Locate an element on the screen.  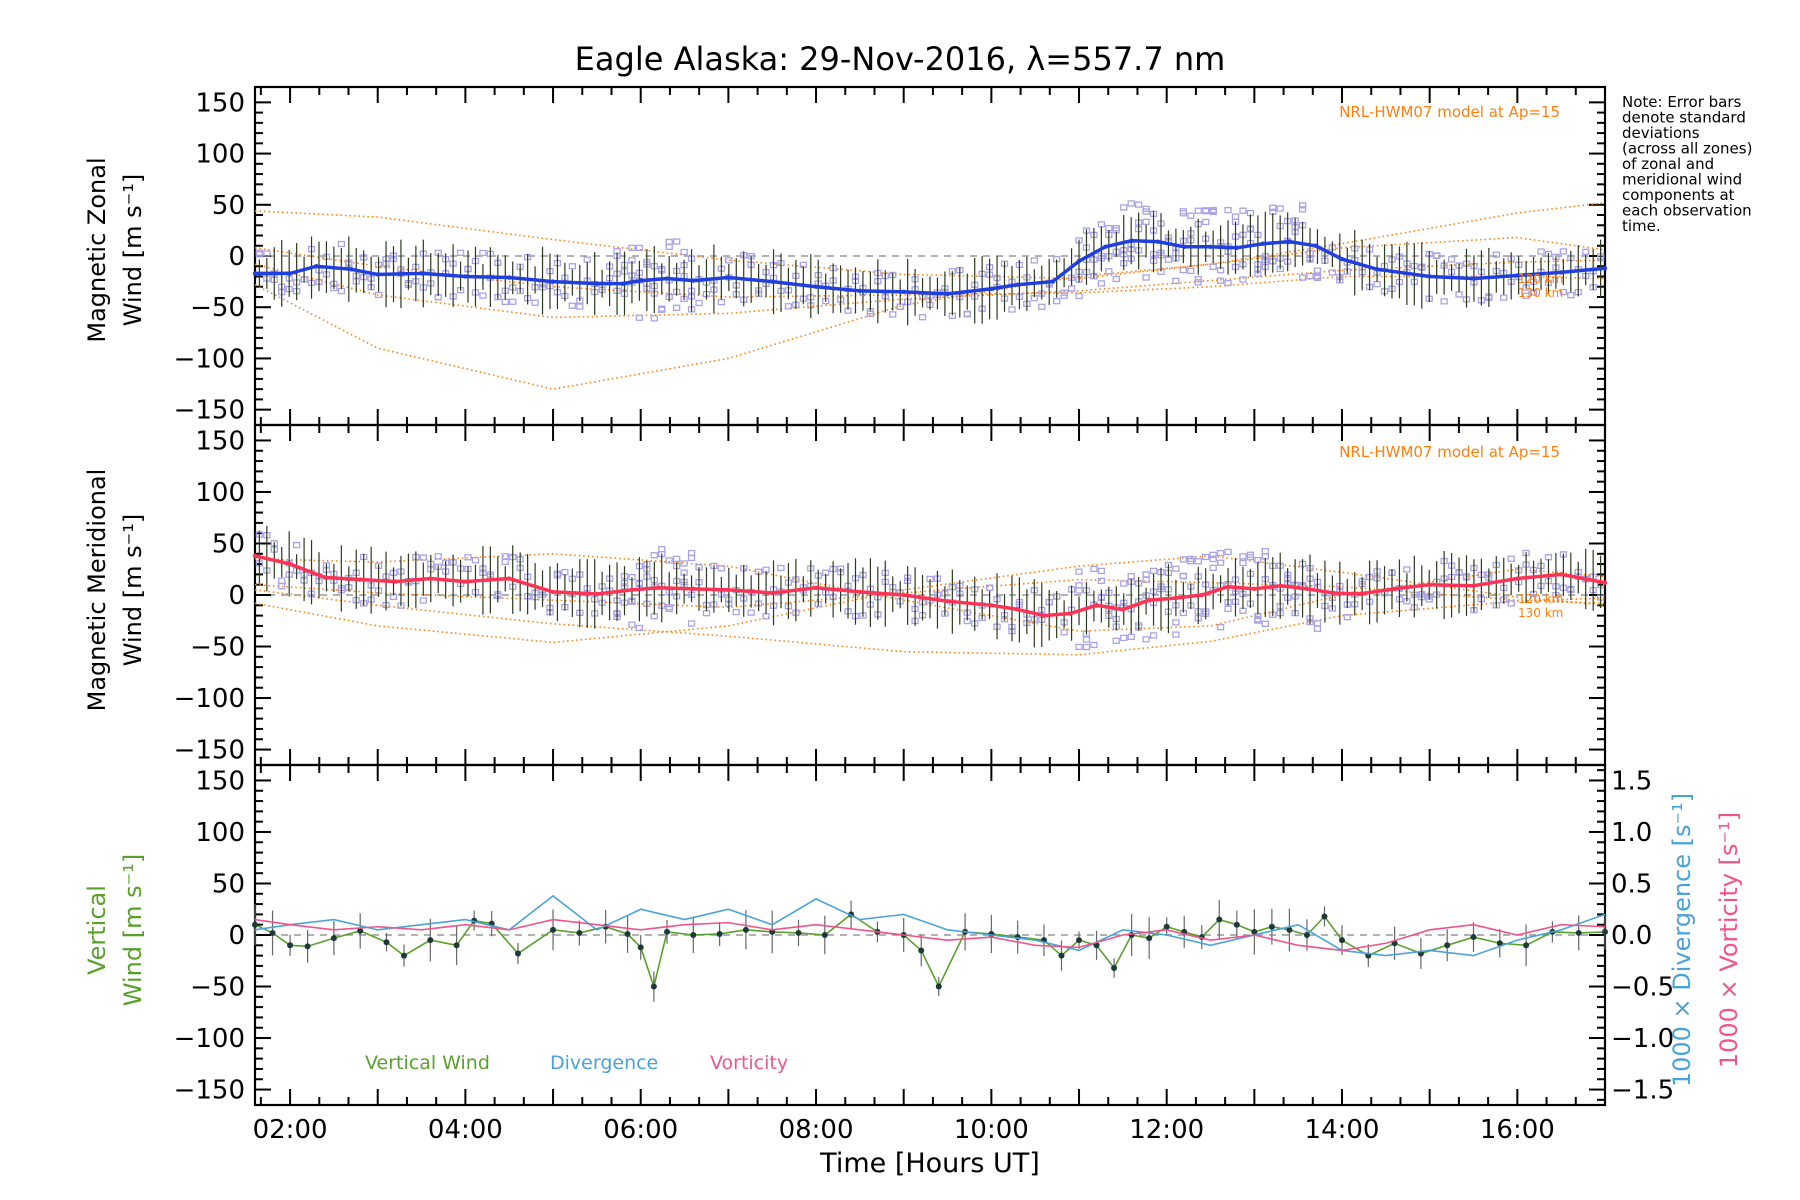
y-tick-label: 100 is located at coordinates (220, 493).